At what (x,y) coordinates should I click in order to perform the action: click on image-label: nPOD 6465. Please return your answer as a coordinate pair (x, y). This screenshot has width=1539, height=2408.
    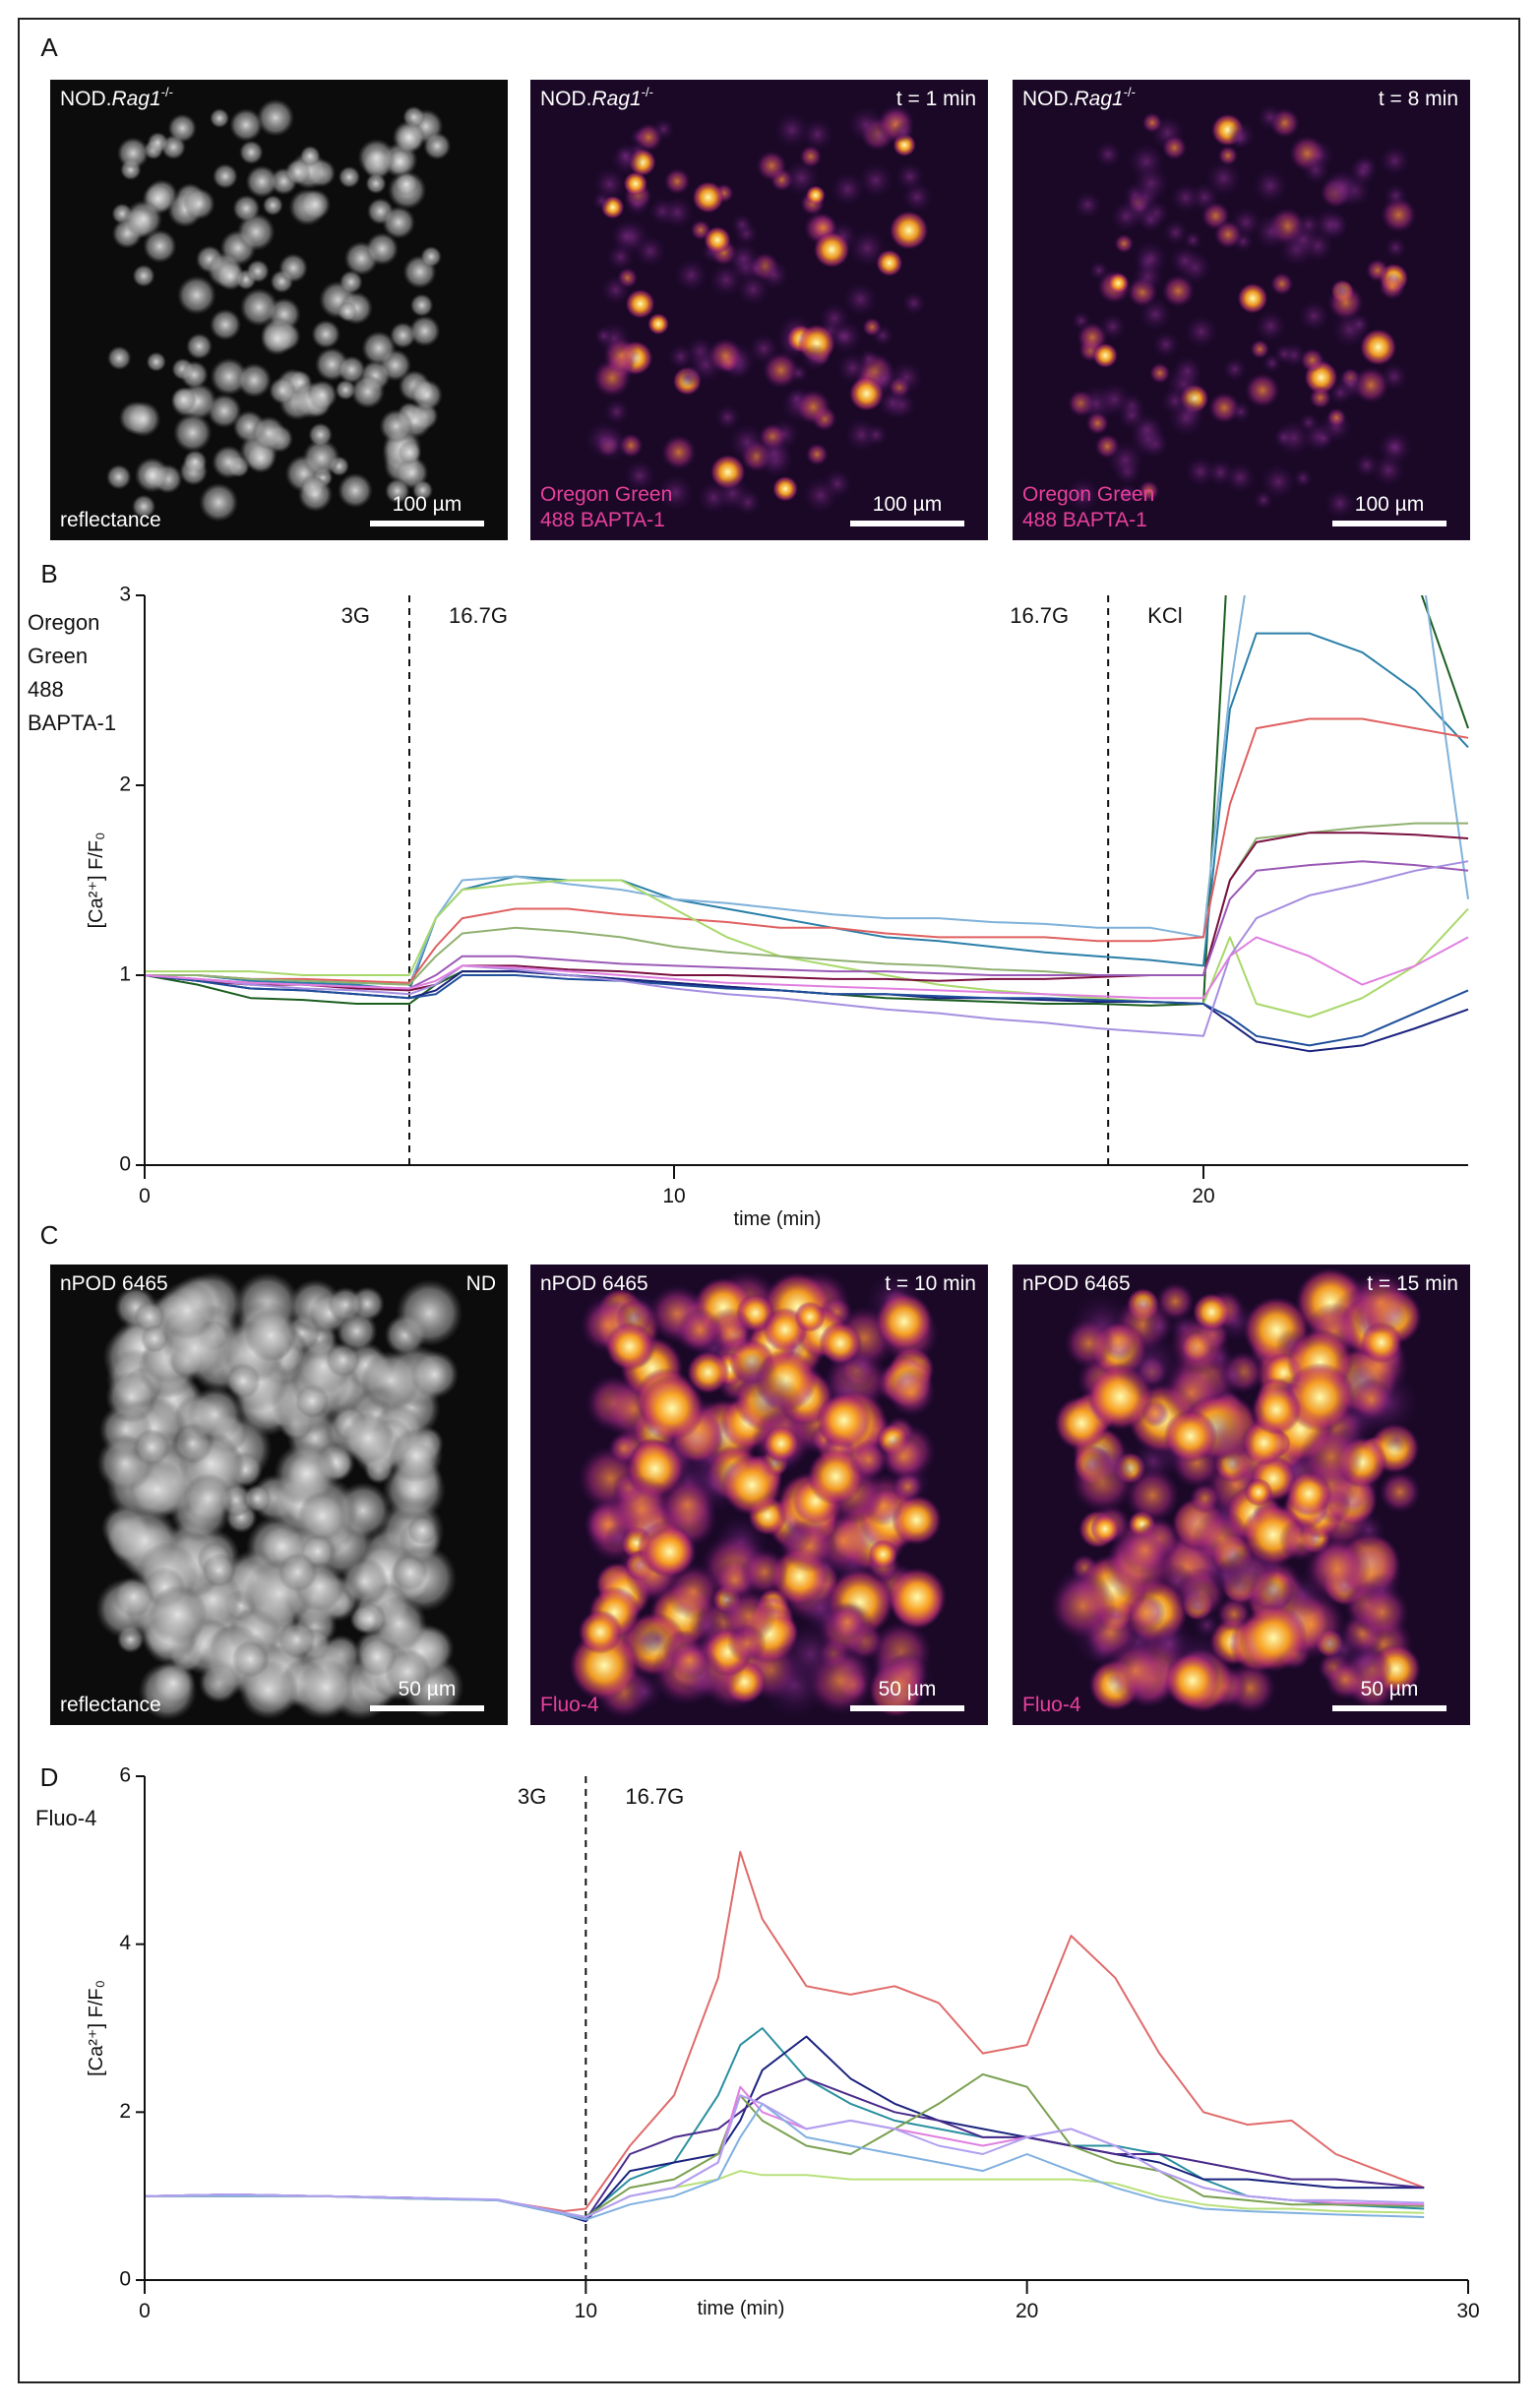
    Looking at the image, I should click on (594, 1283).